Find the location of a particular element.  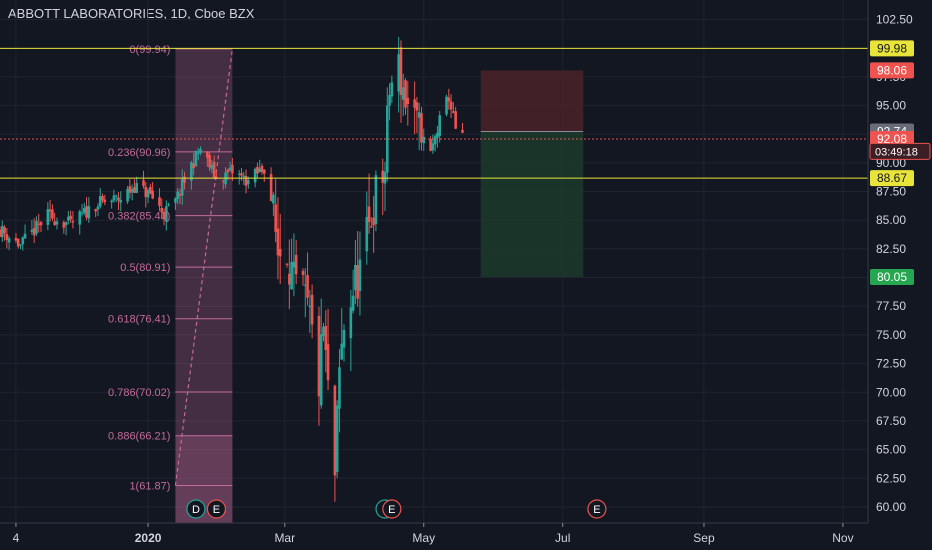

price-axis-tick: 87.50 is located at coordinates (891, 192).